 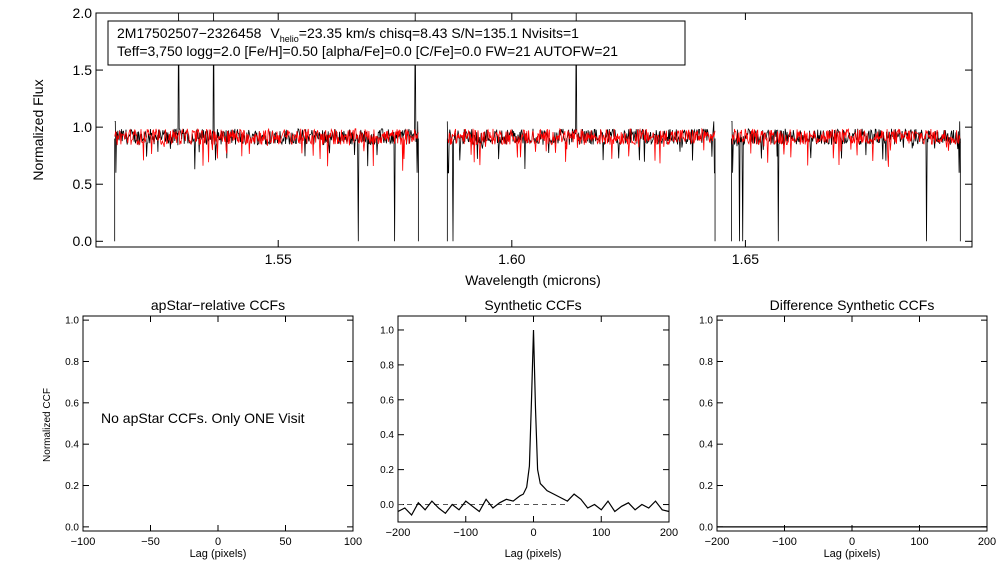 What do you see at coordinates (706, 527) in the screenshot?
I see `difference-y-tick-label: 0.0` at bounding box center [706, 527].